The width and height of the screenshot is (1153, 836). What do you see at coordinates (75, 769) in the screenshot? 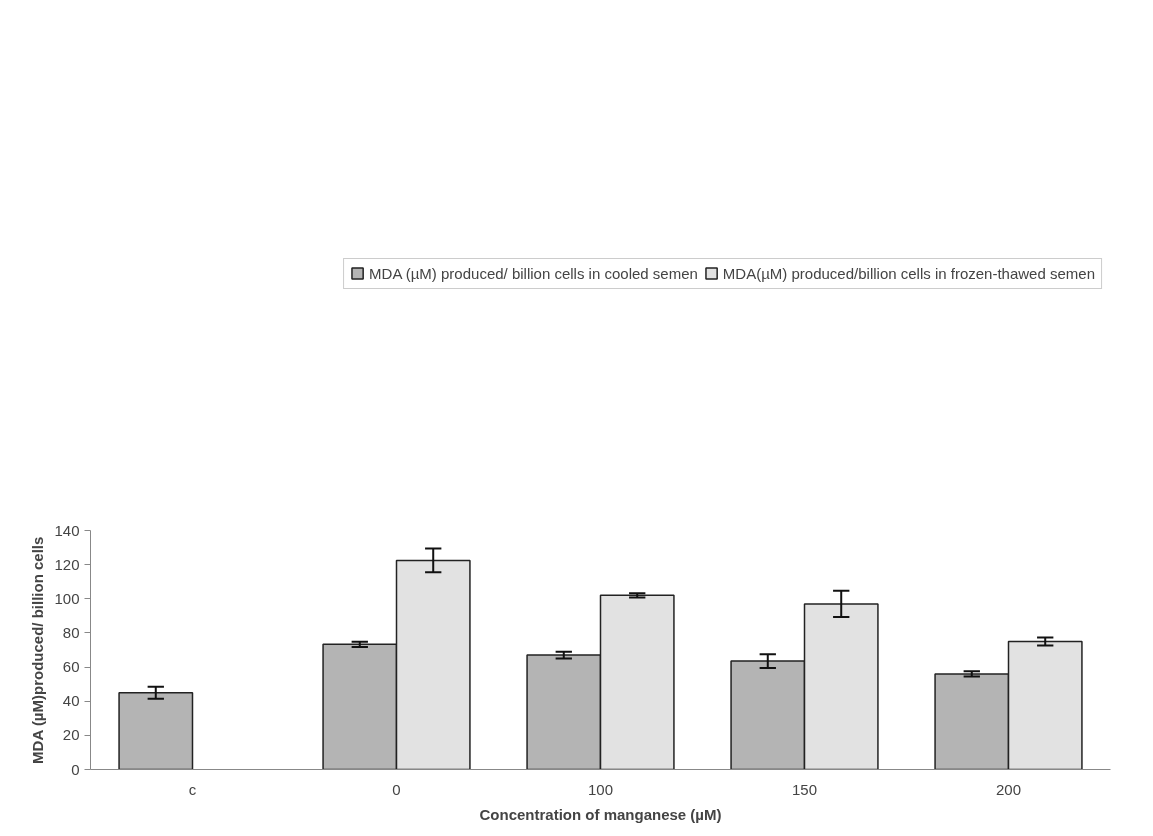
I see `y-tick-label: 0` at bounding box center [75, 769].